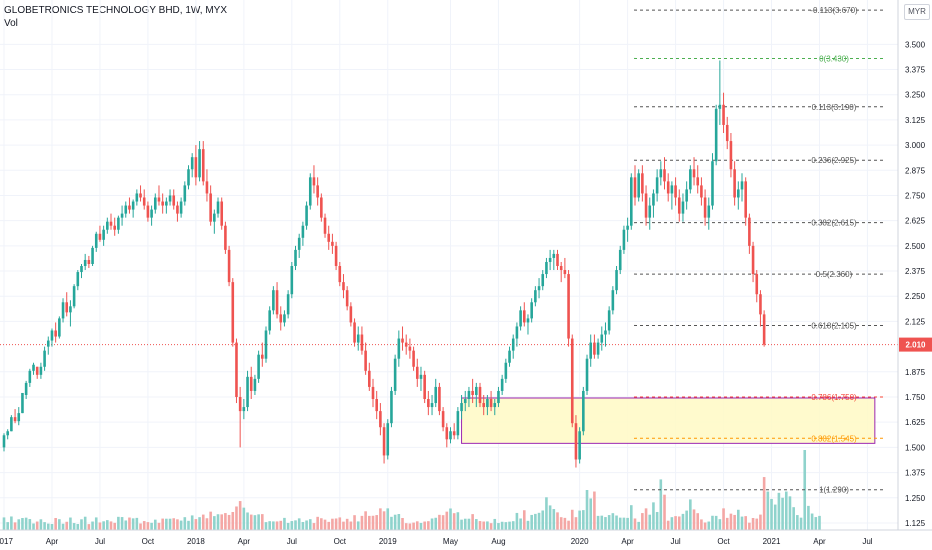 The width and height of the screenshot is (932, 550). Describe the element at coordinates (834, 274) in the screenshot. I see `fib-level-label: 0.5(2.360)` at that location.